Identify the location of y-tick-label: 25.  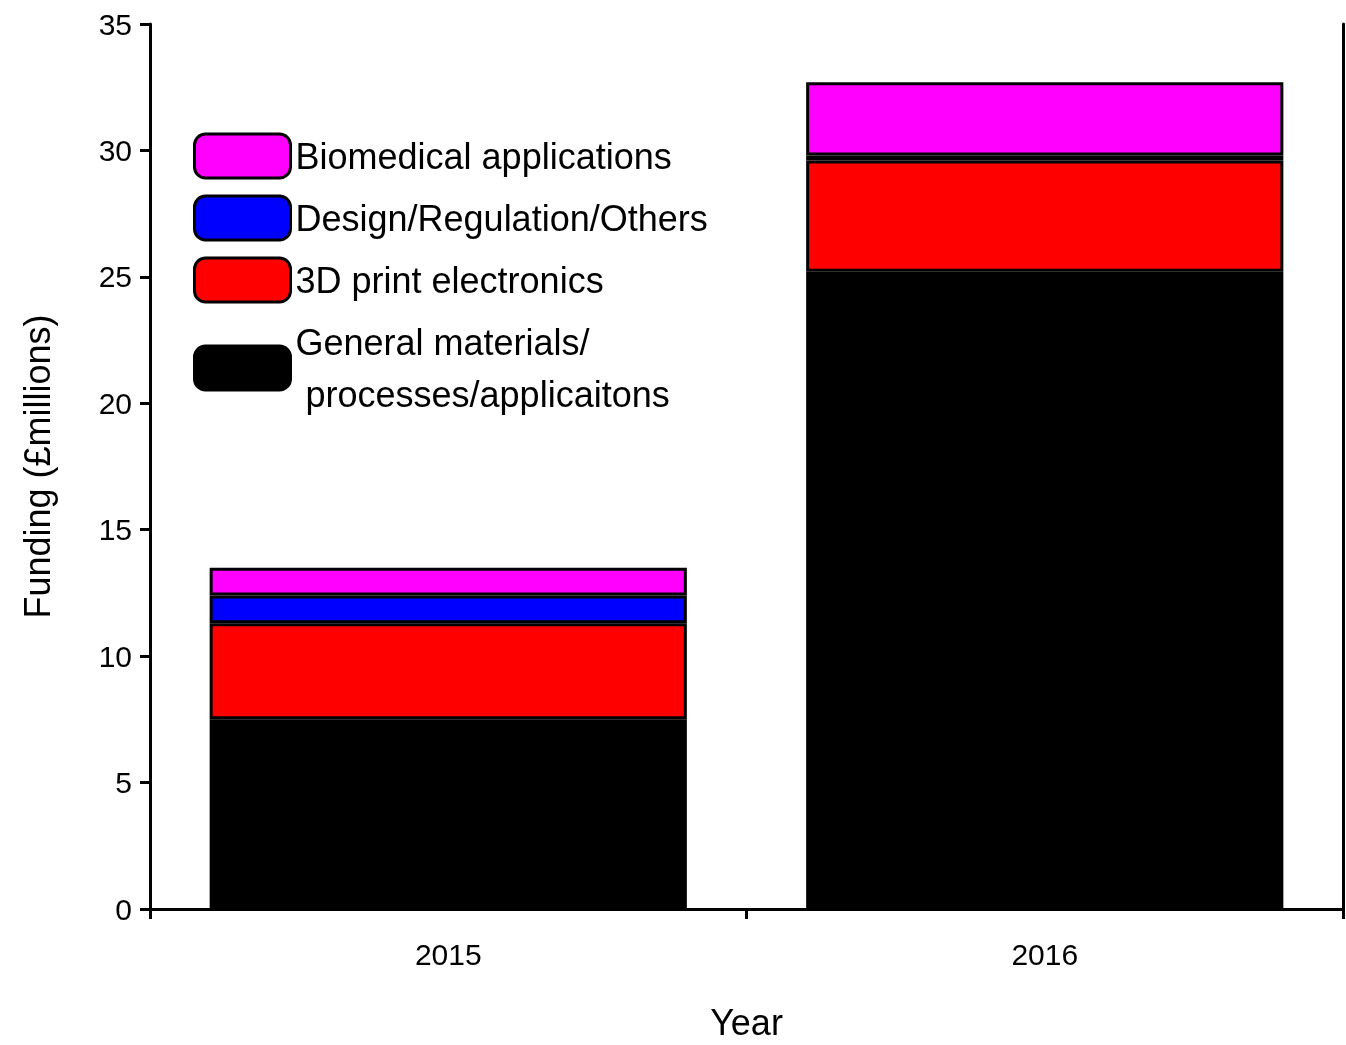
(115, 277).